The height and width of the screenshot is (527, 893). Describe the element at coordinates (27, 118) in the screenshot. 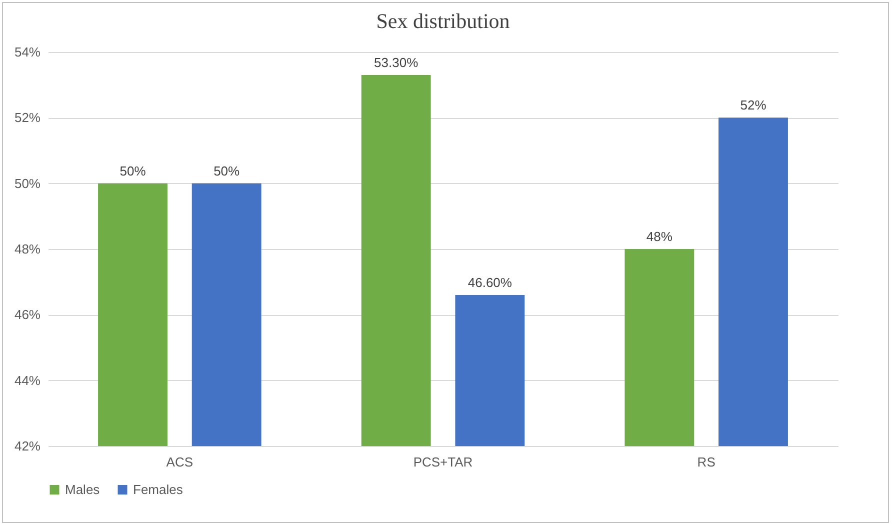

I see `y-tick-label: 52%` at that location.